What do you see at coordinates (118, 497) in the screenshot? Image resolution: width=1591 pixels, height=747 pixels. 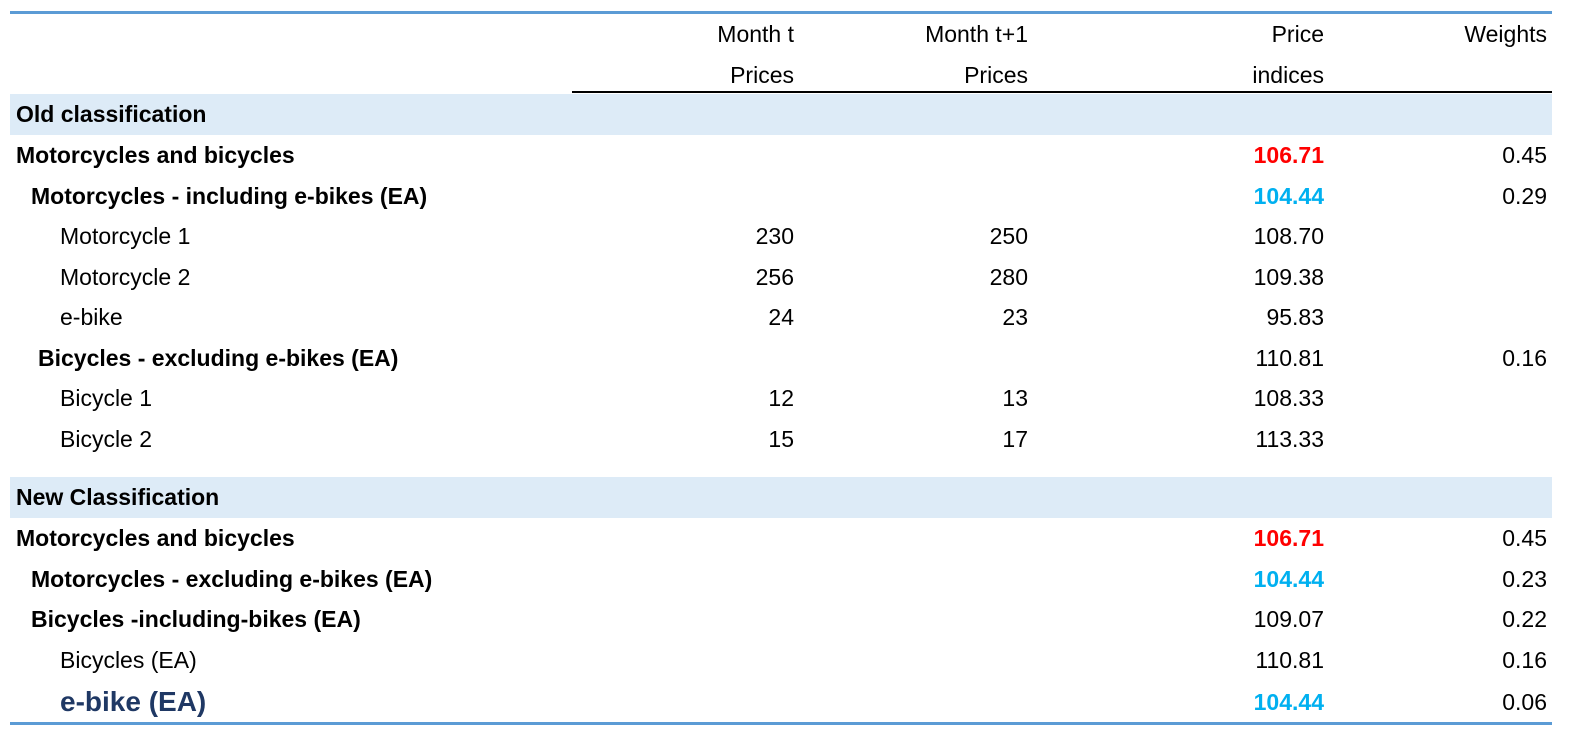 I see `section-title: New Classification` at bounding box center [118, 497].